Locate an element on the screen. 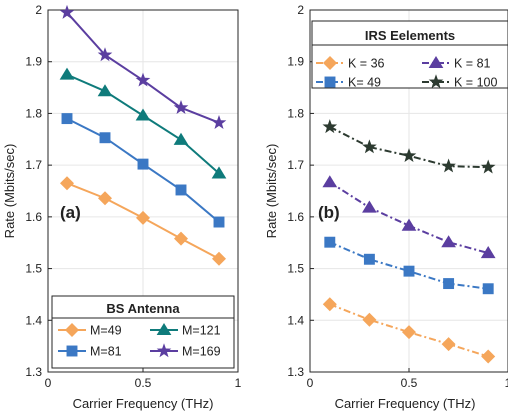  legend-item: K= 49 is located at coordinates (348, 83).